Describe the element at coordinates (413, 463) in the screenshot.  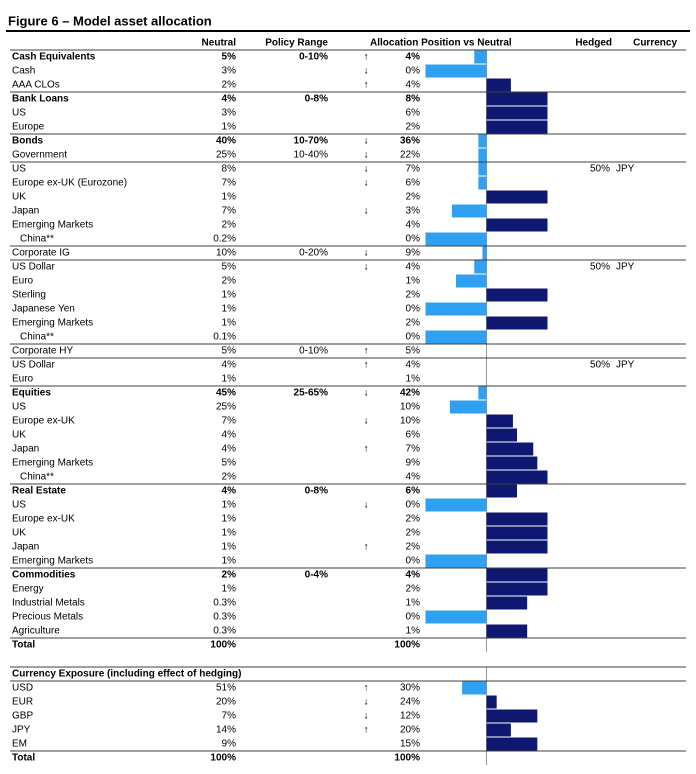
I see `allocation: 9%` at that location.